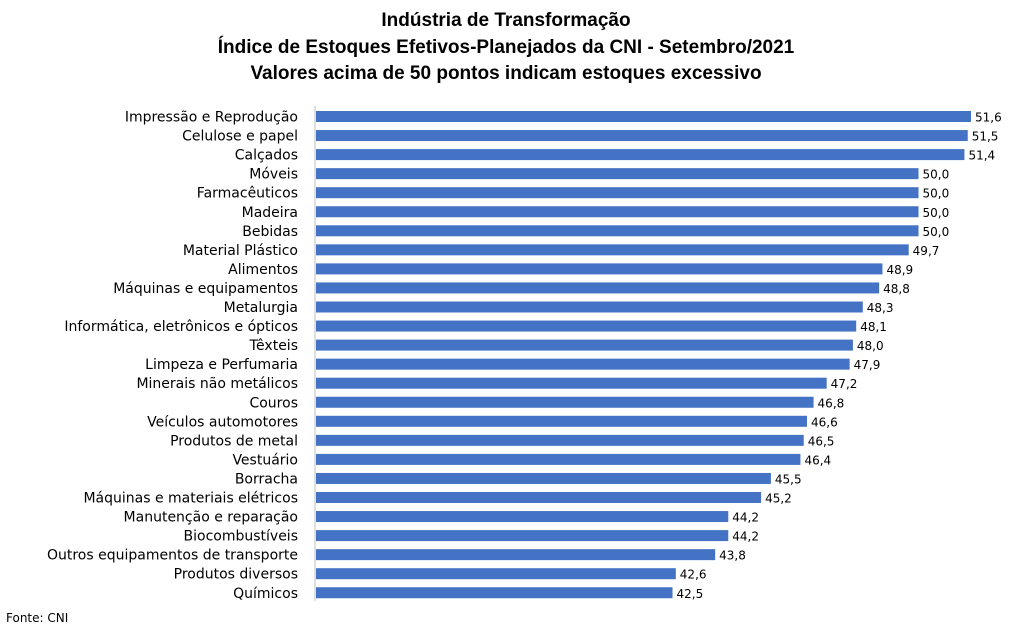  I want to click on category-label: Manutenção e reparação, so click(211, 518).